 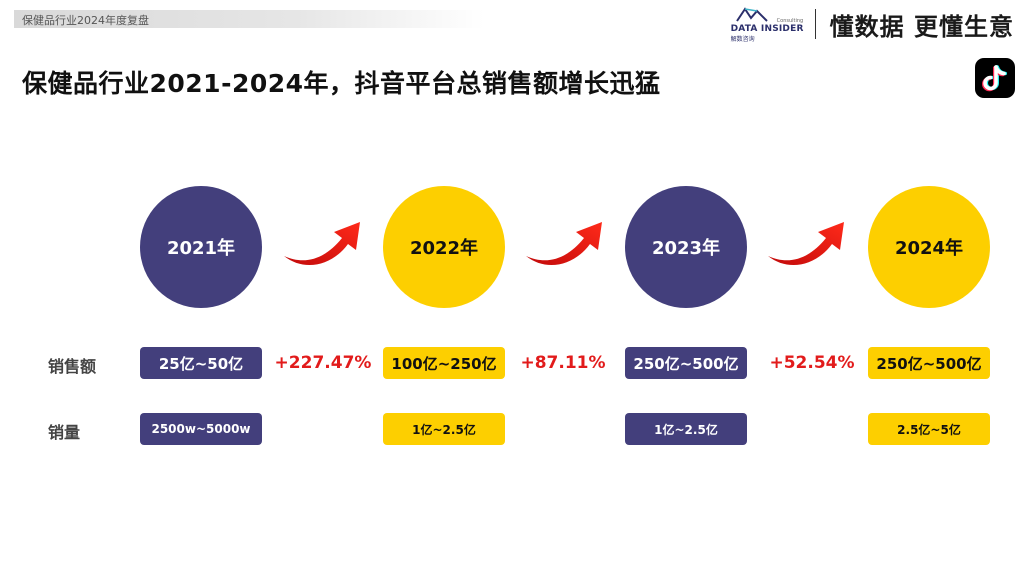 I want to click on sales-amount-2024: 250亿~500亿, so click(x=929, y=363).